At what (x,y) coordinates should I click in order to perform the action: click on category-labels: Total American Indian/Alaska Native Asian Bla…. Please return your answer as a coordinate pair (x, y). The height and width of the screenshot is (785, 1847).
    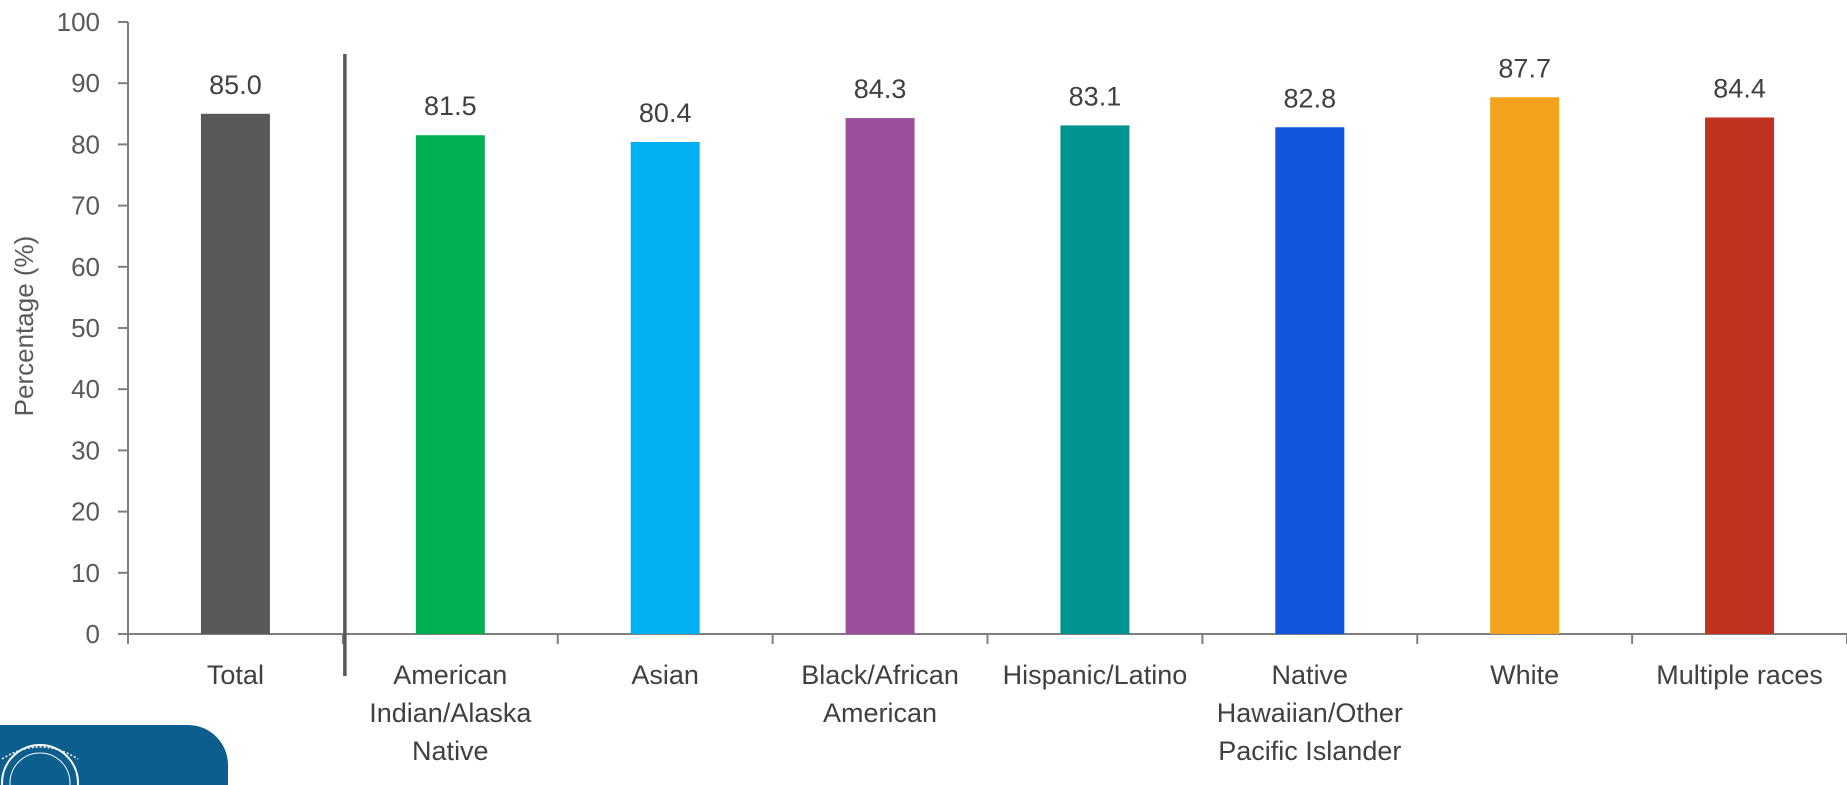
    Looking at the image, I should click on (1015, 712).